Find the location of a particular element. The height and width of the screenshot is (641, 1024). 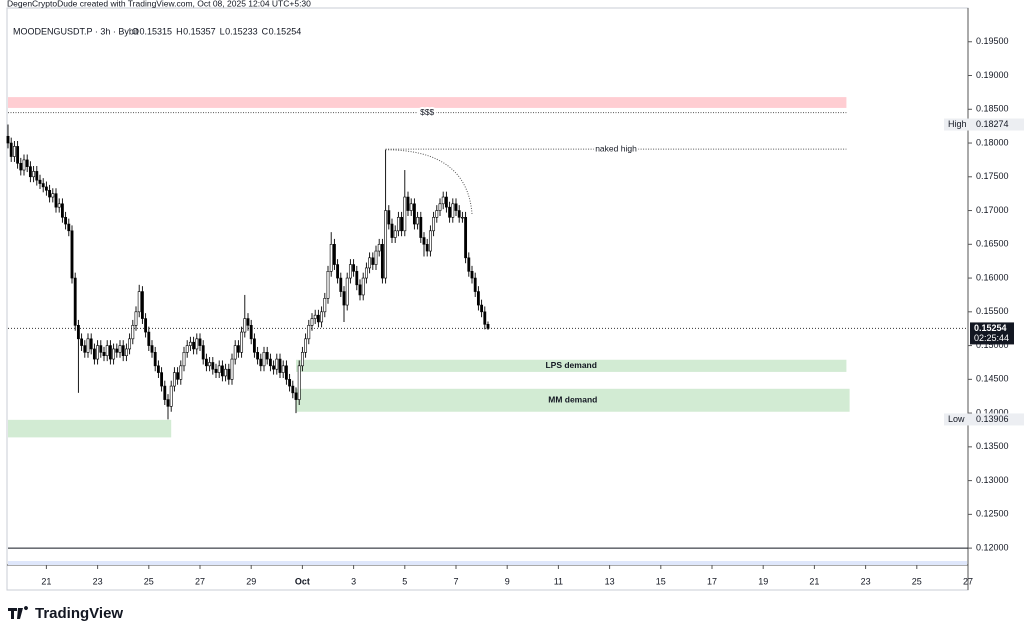

y-tick-label: 0.12500 is located at coordinates (992, 514).